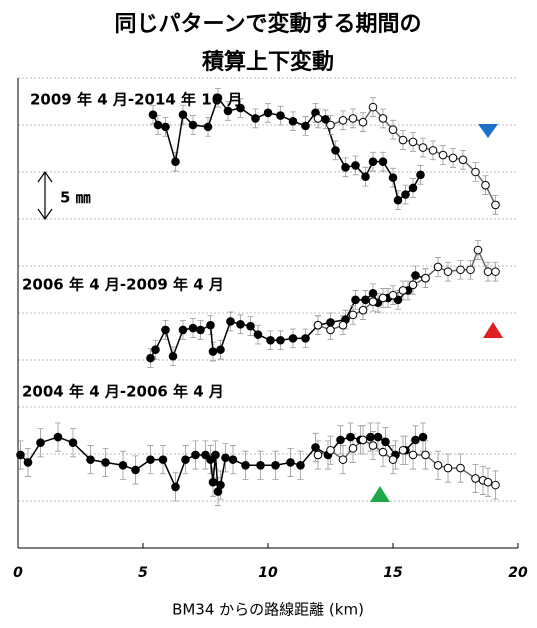 This screenshot has width=537, height=628. Describe the element at coordinates (268, 573) in the screenshot. I see `x-tick-label: 10` at that location.